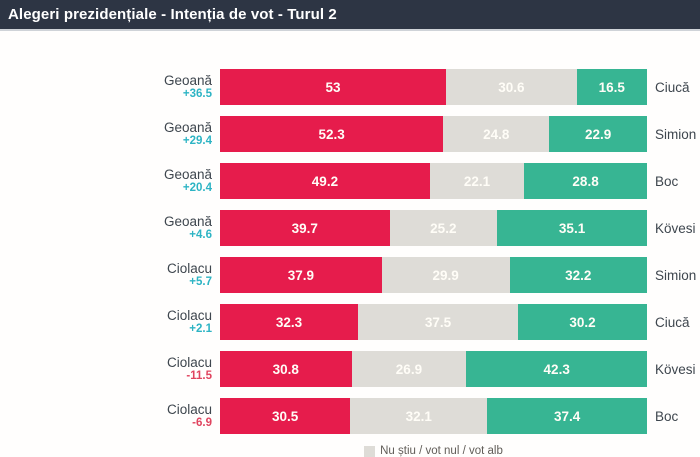 This screenshot has height=457, width=700. I want to click on stacked-bar: 39.7 25.2 35.1, so click(433, 228).